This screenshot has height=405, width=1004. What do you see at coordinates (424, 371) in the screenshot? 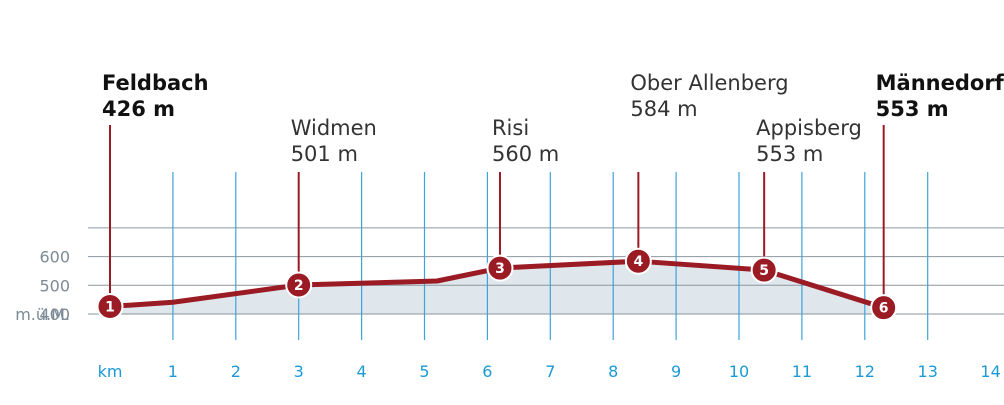
I see `x-tick-label: 5` at bounding box center [424, 371].